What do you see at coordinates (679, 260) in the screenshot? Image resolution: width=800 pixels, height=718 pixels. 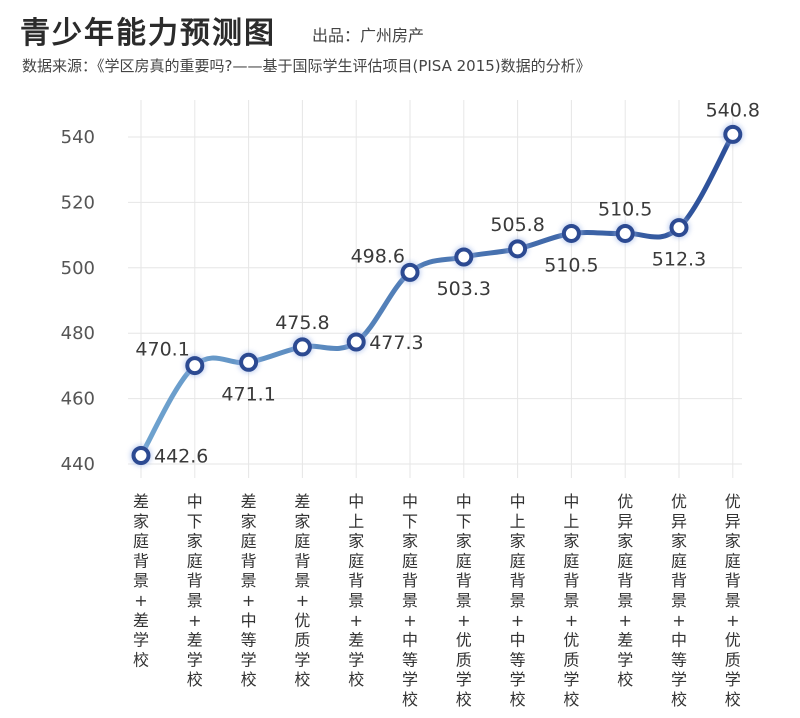 I see `data-label: 512.3` at bounding box center [679, 260].